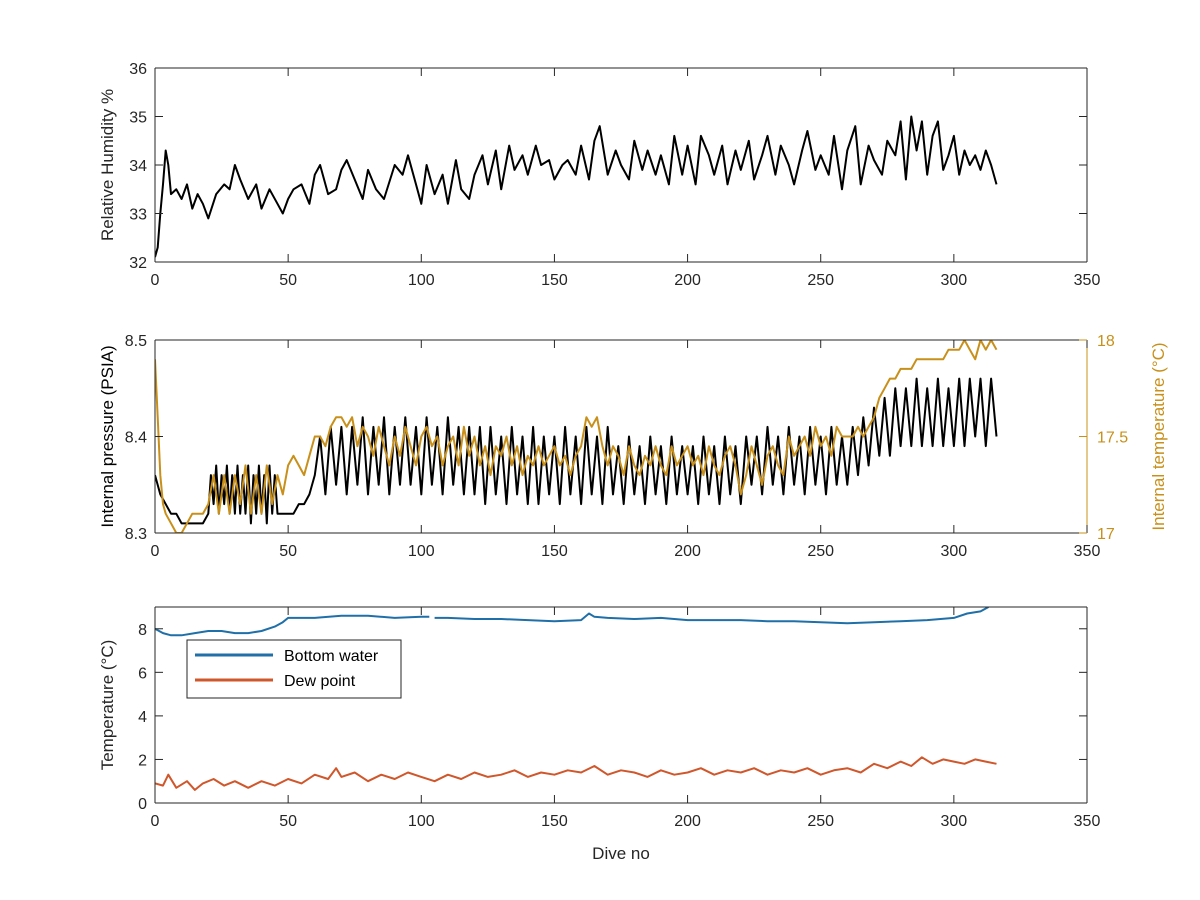 The image size is (1200, 900). Describe the element at coordinates (1106, 341) in the screenshot. I see `y-tick-label-right: 18` at that location.